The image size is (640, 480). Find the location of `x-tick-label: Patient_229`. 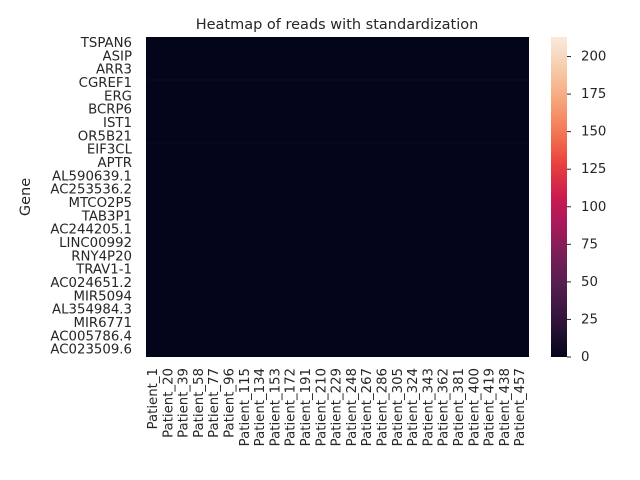

x-tick-label: Patient_229 is located at coordinates (337, 407).